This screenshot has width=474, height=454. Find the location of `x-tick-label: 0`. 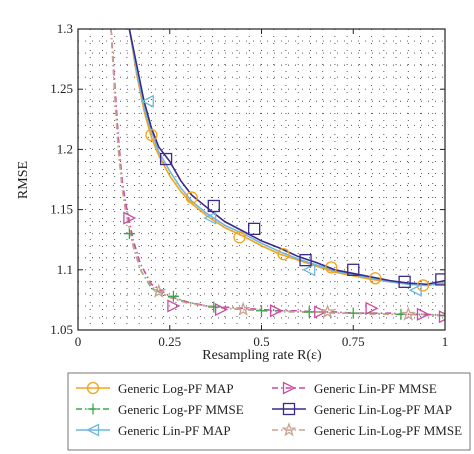

x-tick-label: 0 is located at coordinates (78, 341).